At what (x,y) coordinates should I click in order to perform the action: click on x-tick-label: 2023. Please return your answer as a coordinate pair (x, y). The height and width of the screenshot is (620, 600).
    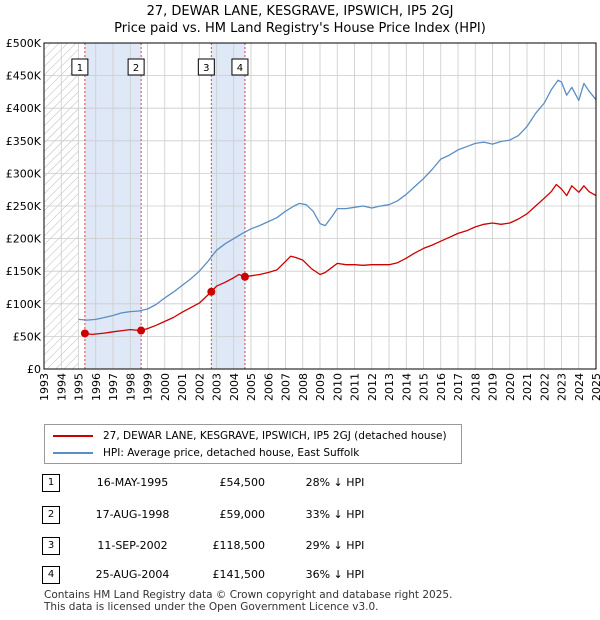
    Looking at the image, I should click on (562, 387).